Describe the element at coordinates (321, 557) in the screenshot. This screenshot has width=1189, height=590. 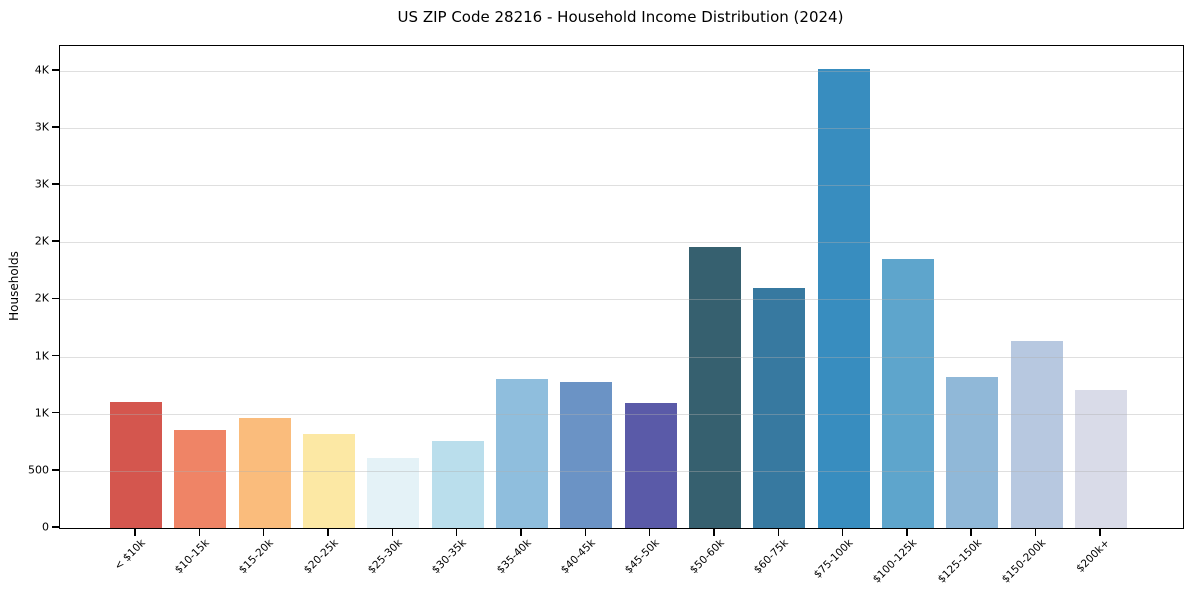
I see `x-tick-label: $20-25k` at that location.